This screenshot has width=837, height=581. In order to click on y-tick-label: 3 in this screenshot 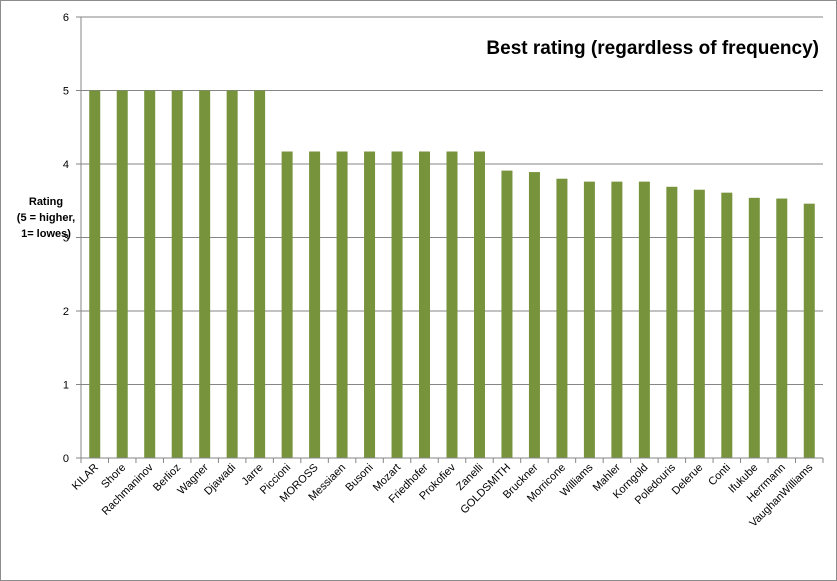, I will do `click(66, 239)`.